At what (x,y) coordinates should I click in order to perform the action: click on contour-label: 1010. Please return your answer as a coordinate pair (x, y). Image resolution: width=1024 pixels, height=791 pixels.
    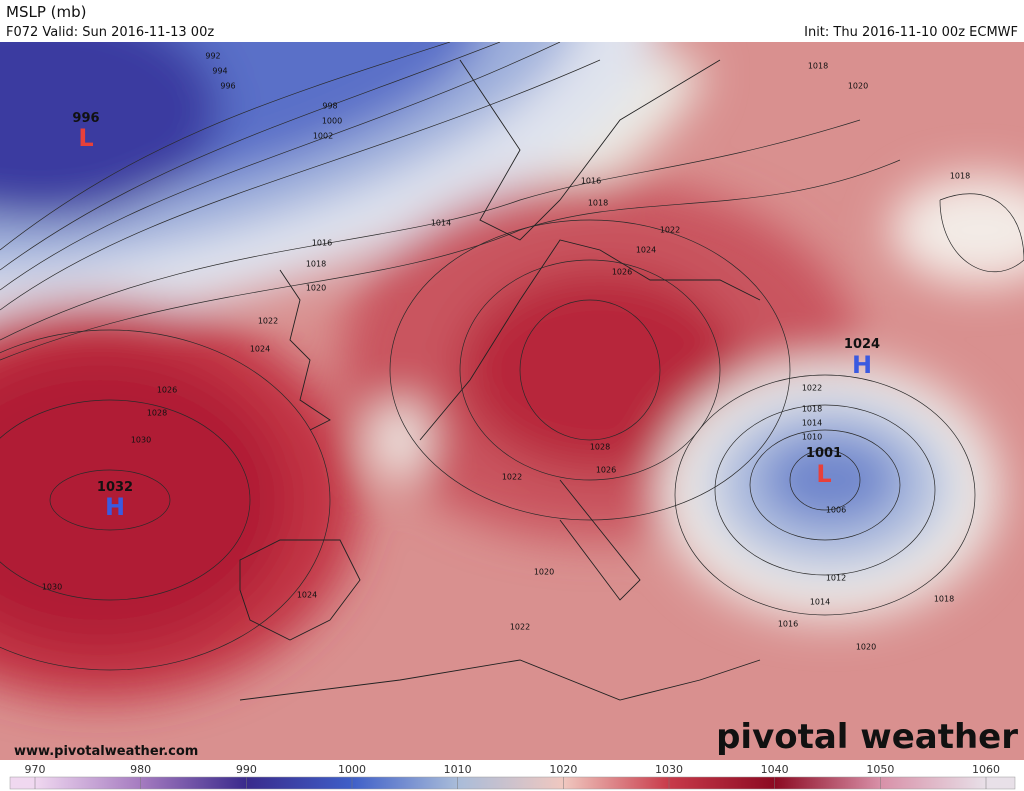
    Looking at the image, I should click on (812, 437).